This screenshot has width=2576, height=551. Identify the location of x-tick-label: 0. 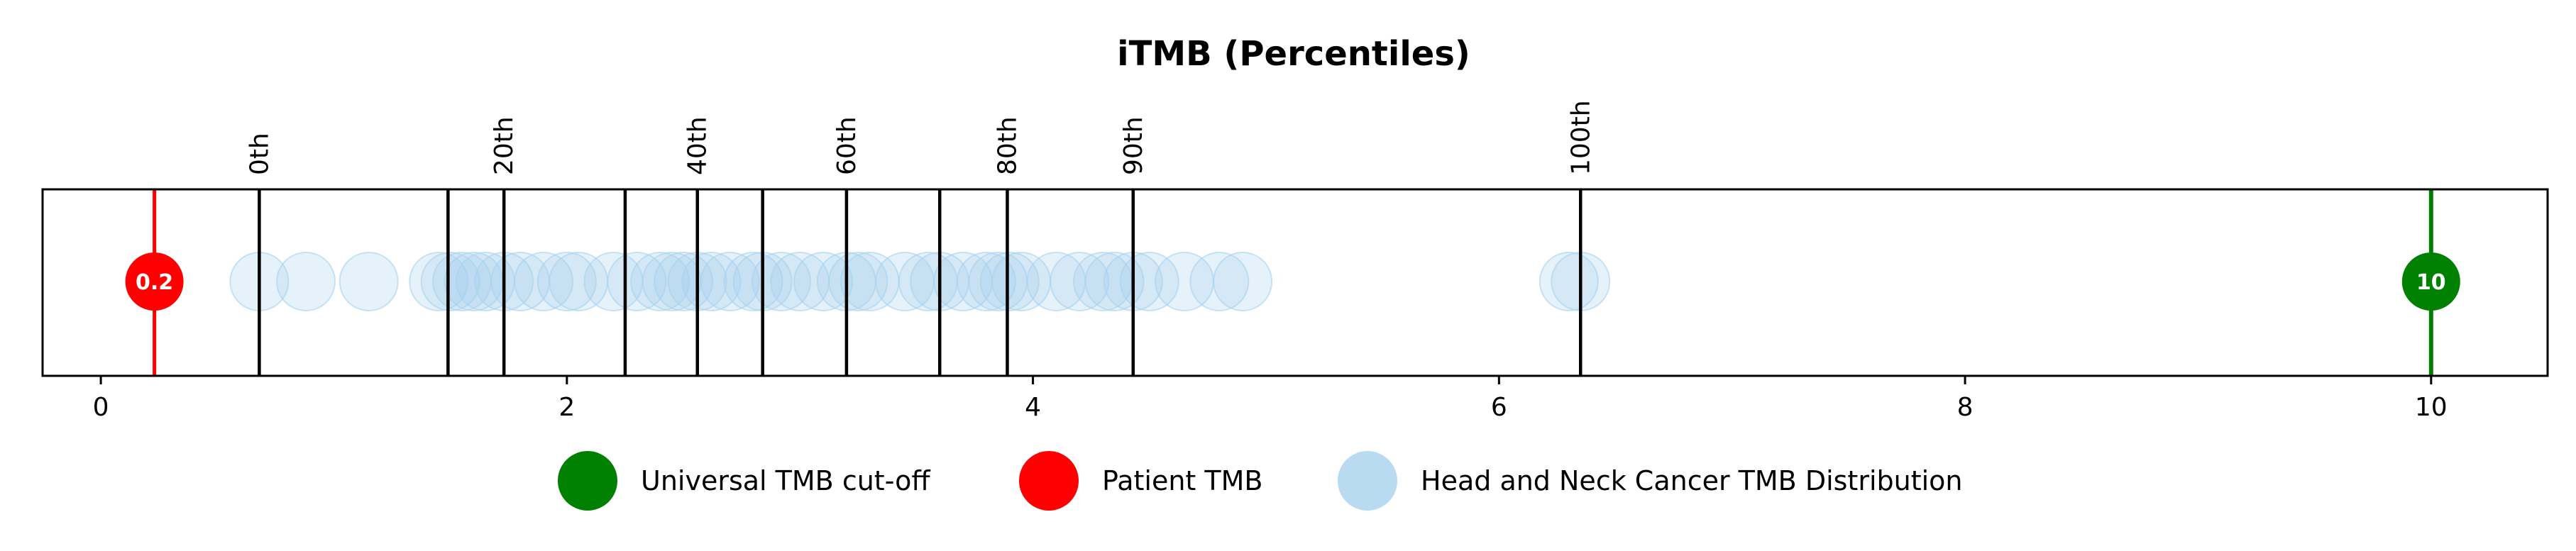
(101, 407).